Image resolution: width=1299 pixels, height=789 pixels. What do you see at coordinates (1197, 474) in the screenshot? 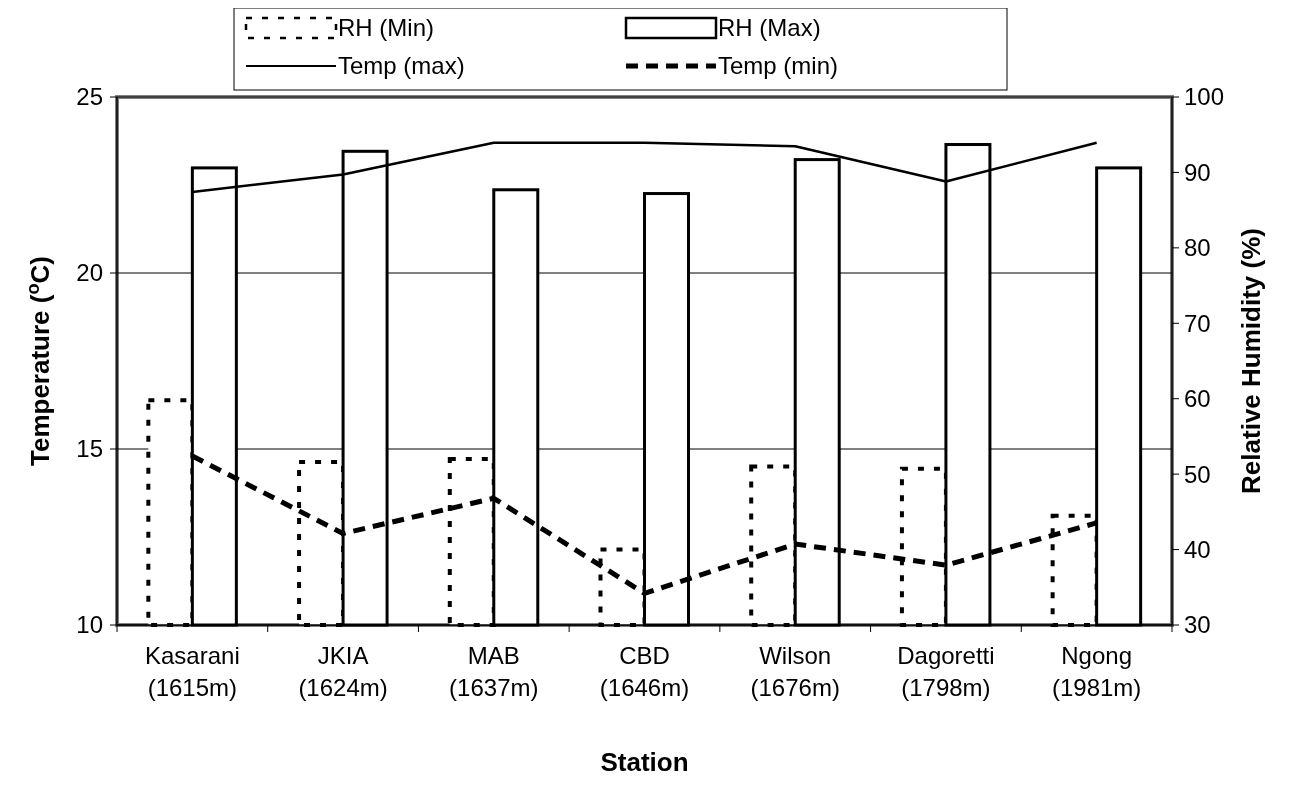
I see `y2-tick-label: 50` at bounding box center [1197, 474].